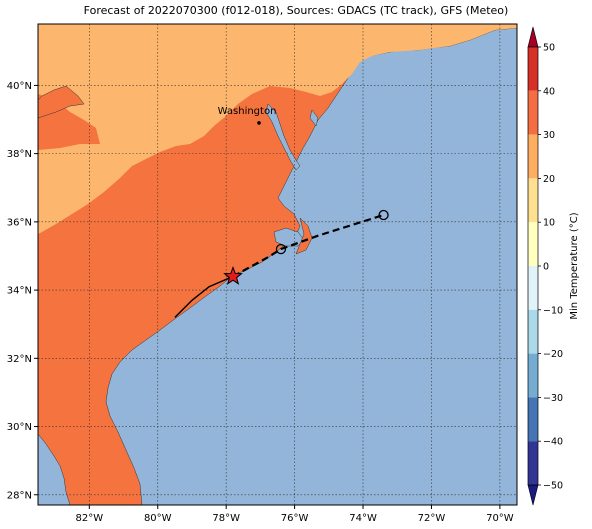 This screenshot has height=529, width=592. I want to click on x-tick-label: 72°W, so click(432, 518).